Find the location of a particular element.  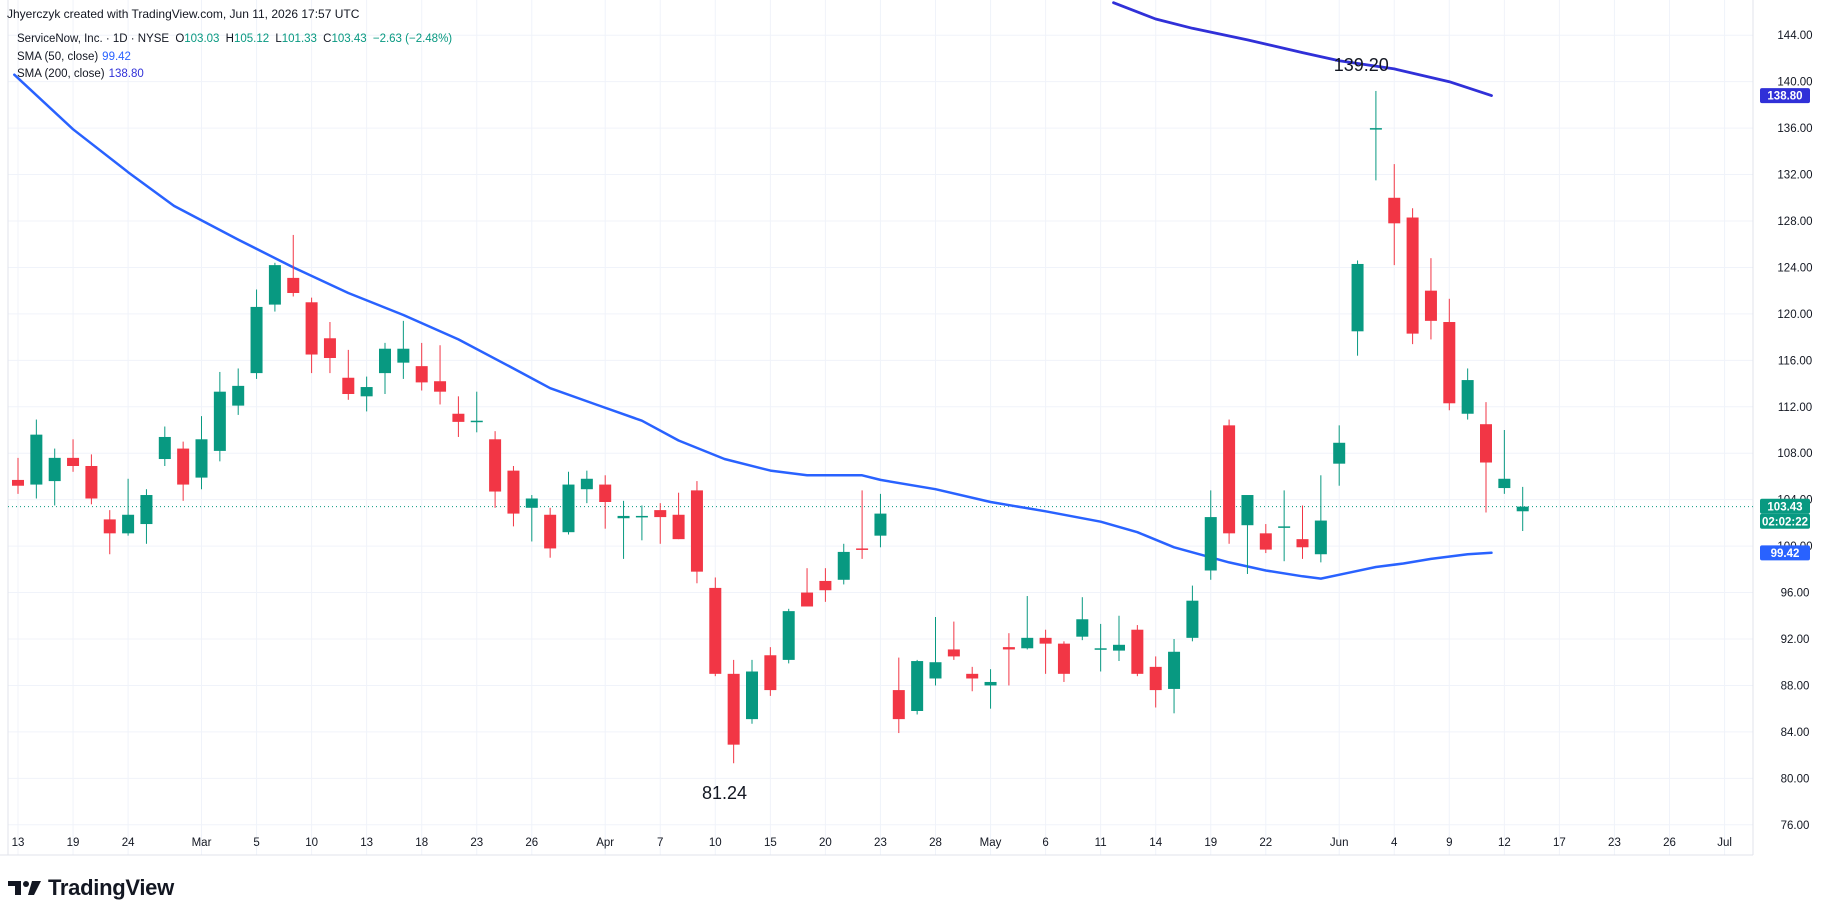

tradingview-logo: TradingView is located at coordinates (91, 888).